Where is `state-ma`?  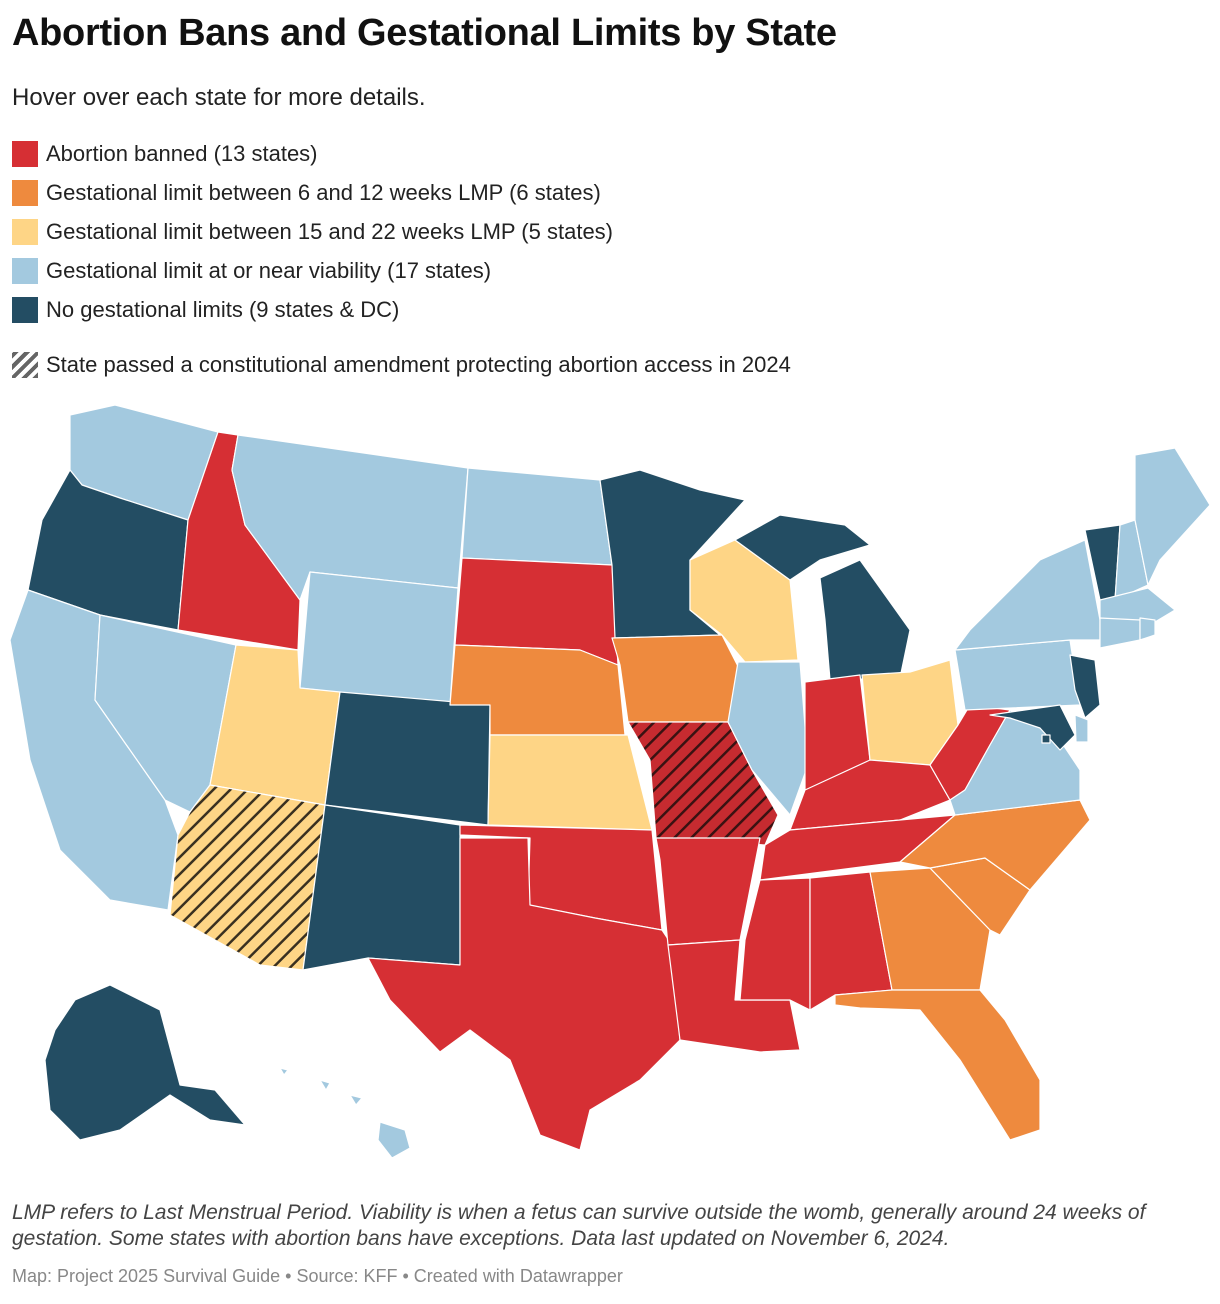
state-ma is located at coordinates (1137, 606).